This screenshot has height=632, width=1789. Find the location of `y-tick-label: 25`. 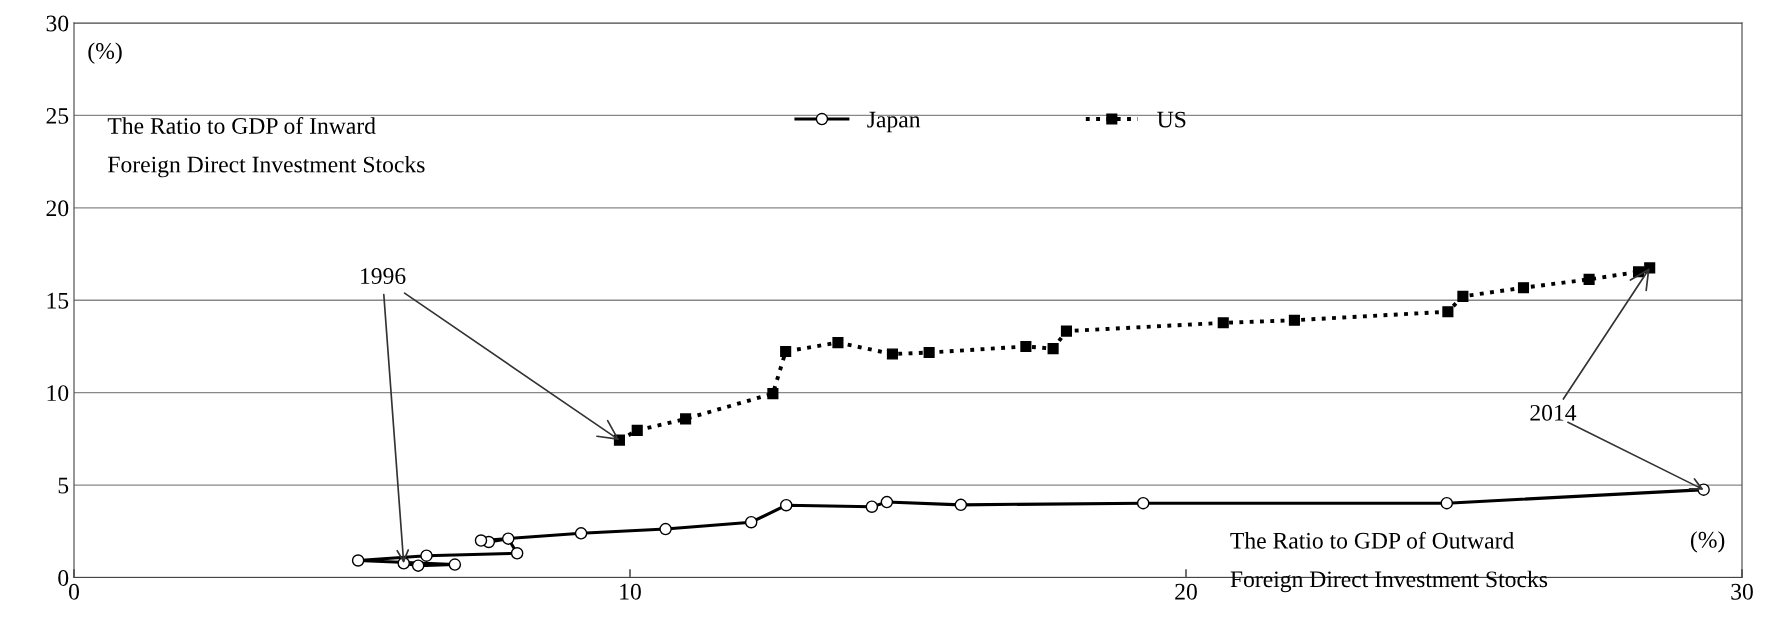

y-tick-label: 25 is located at coordinates (57, 115).